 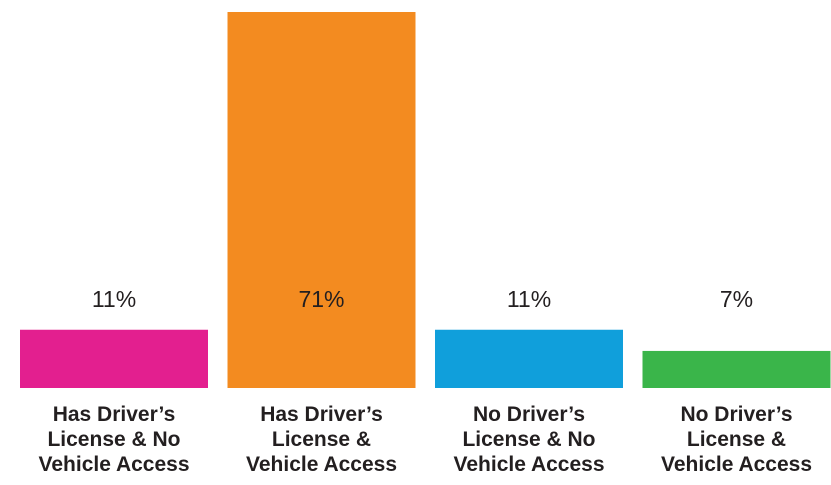 I want to click on value-label: 71%, so click(x=321, y=299).